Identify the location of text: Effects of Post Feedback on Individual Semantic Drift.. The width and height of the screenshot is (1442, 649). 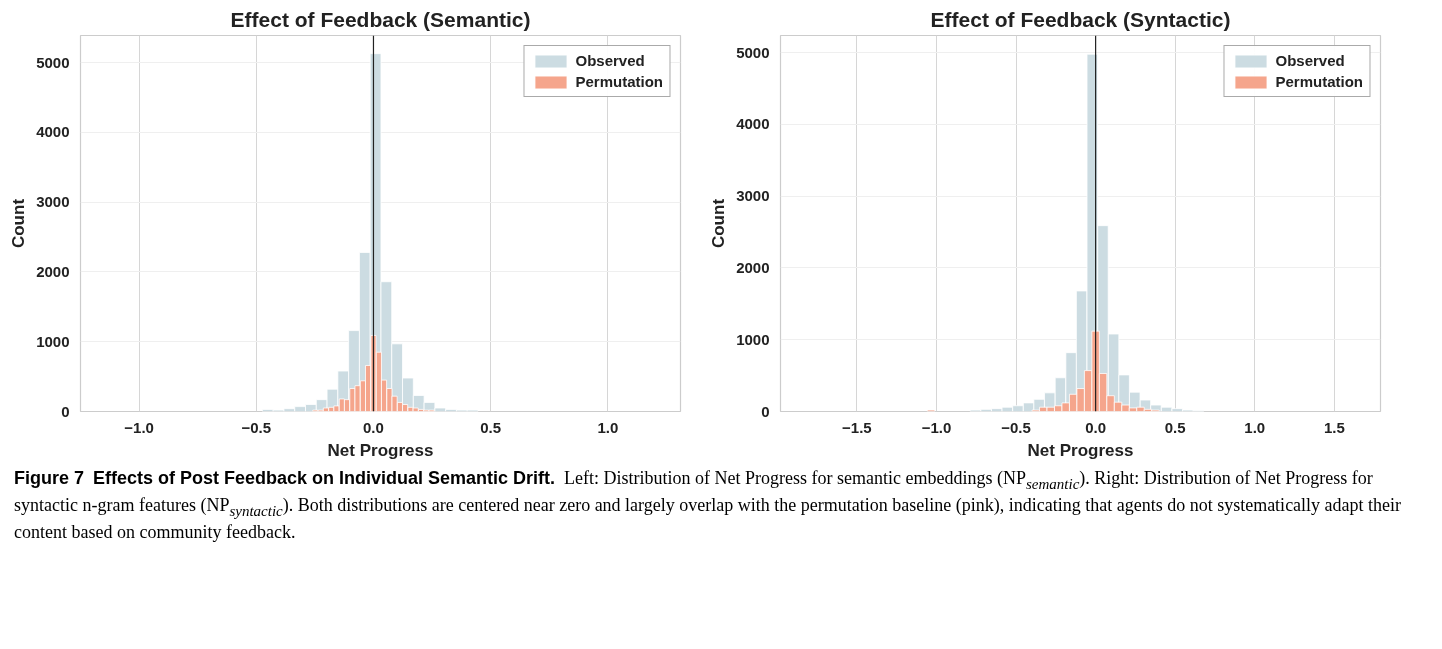
(324, 478).